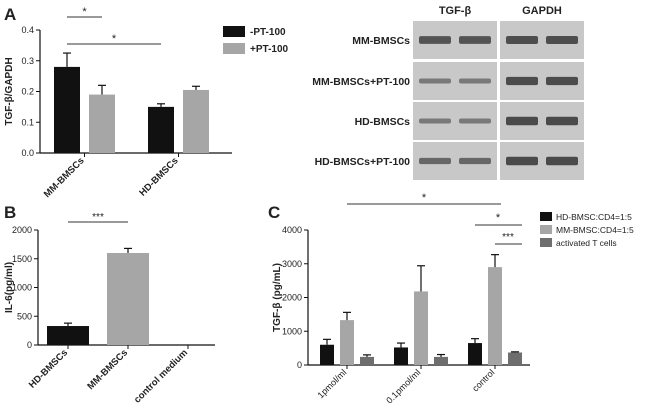  Describe the element at coordinates (594, 217) in the screenshot. I see `chart-c-legend-label: HD-BMSC:CD4=1:5` at that location.